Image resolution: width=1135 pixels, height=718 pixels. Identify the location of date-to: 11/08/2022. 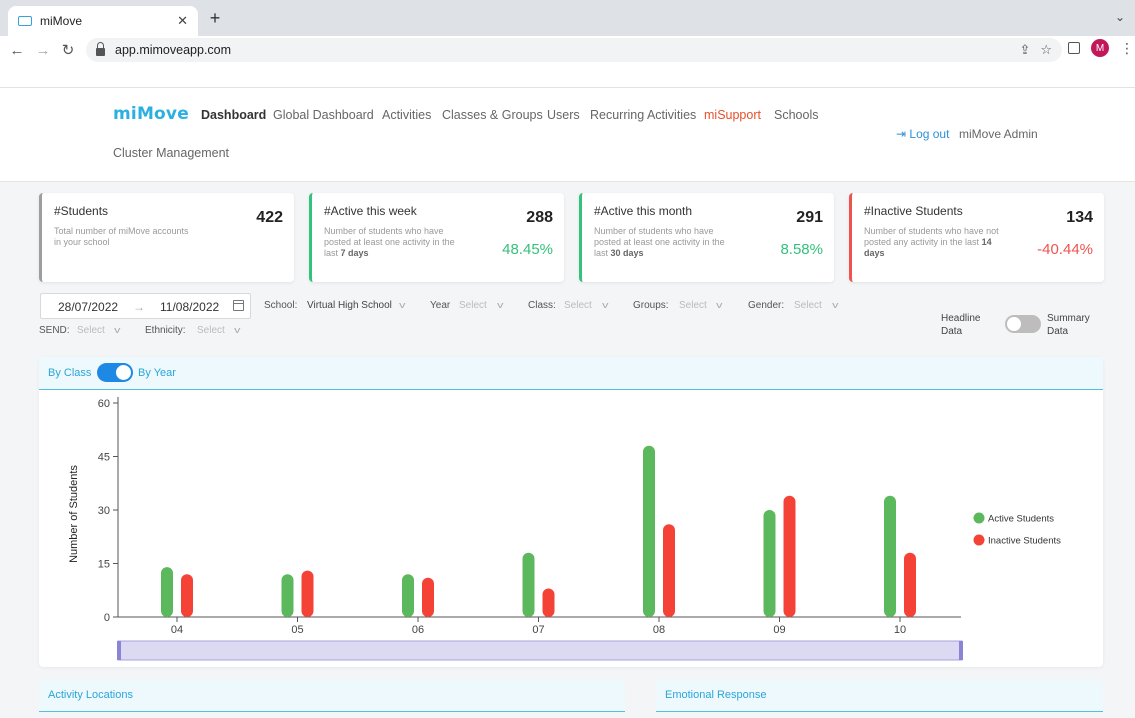
(190, 307).